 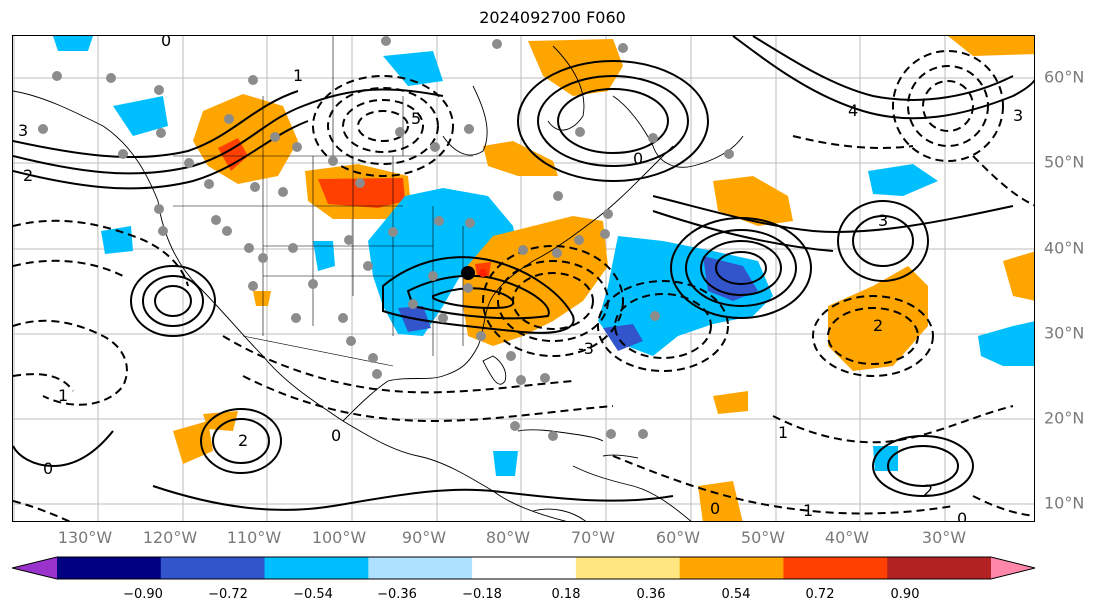 What do you see at coordinates (254, 537) in the screenshot?
I see `lon-label-110w: 110°W` at bounding box center [254, 537].